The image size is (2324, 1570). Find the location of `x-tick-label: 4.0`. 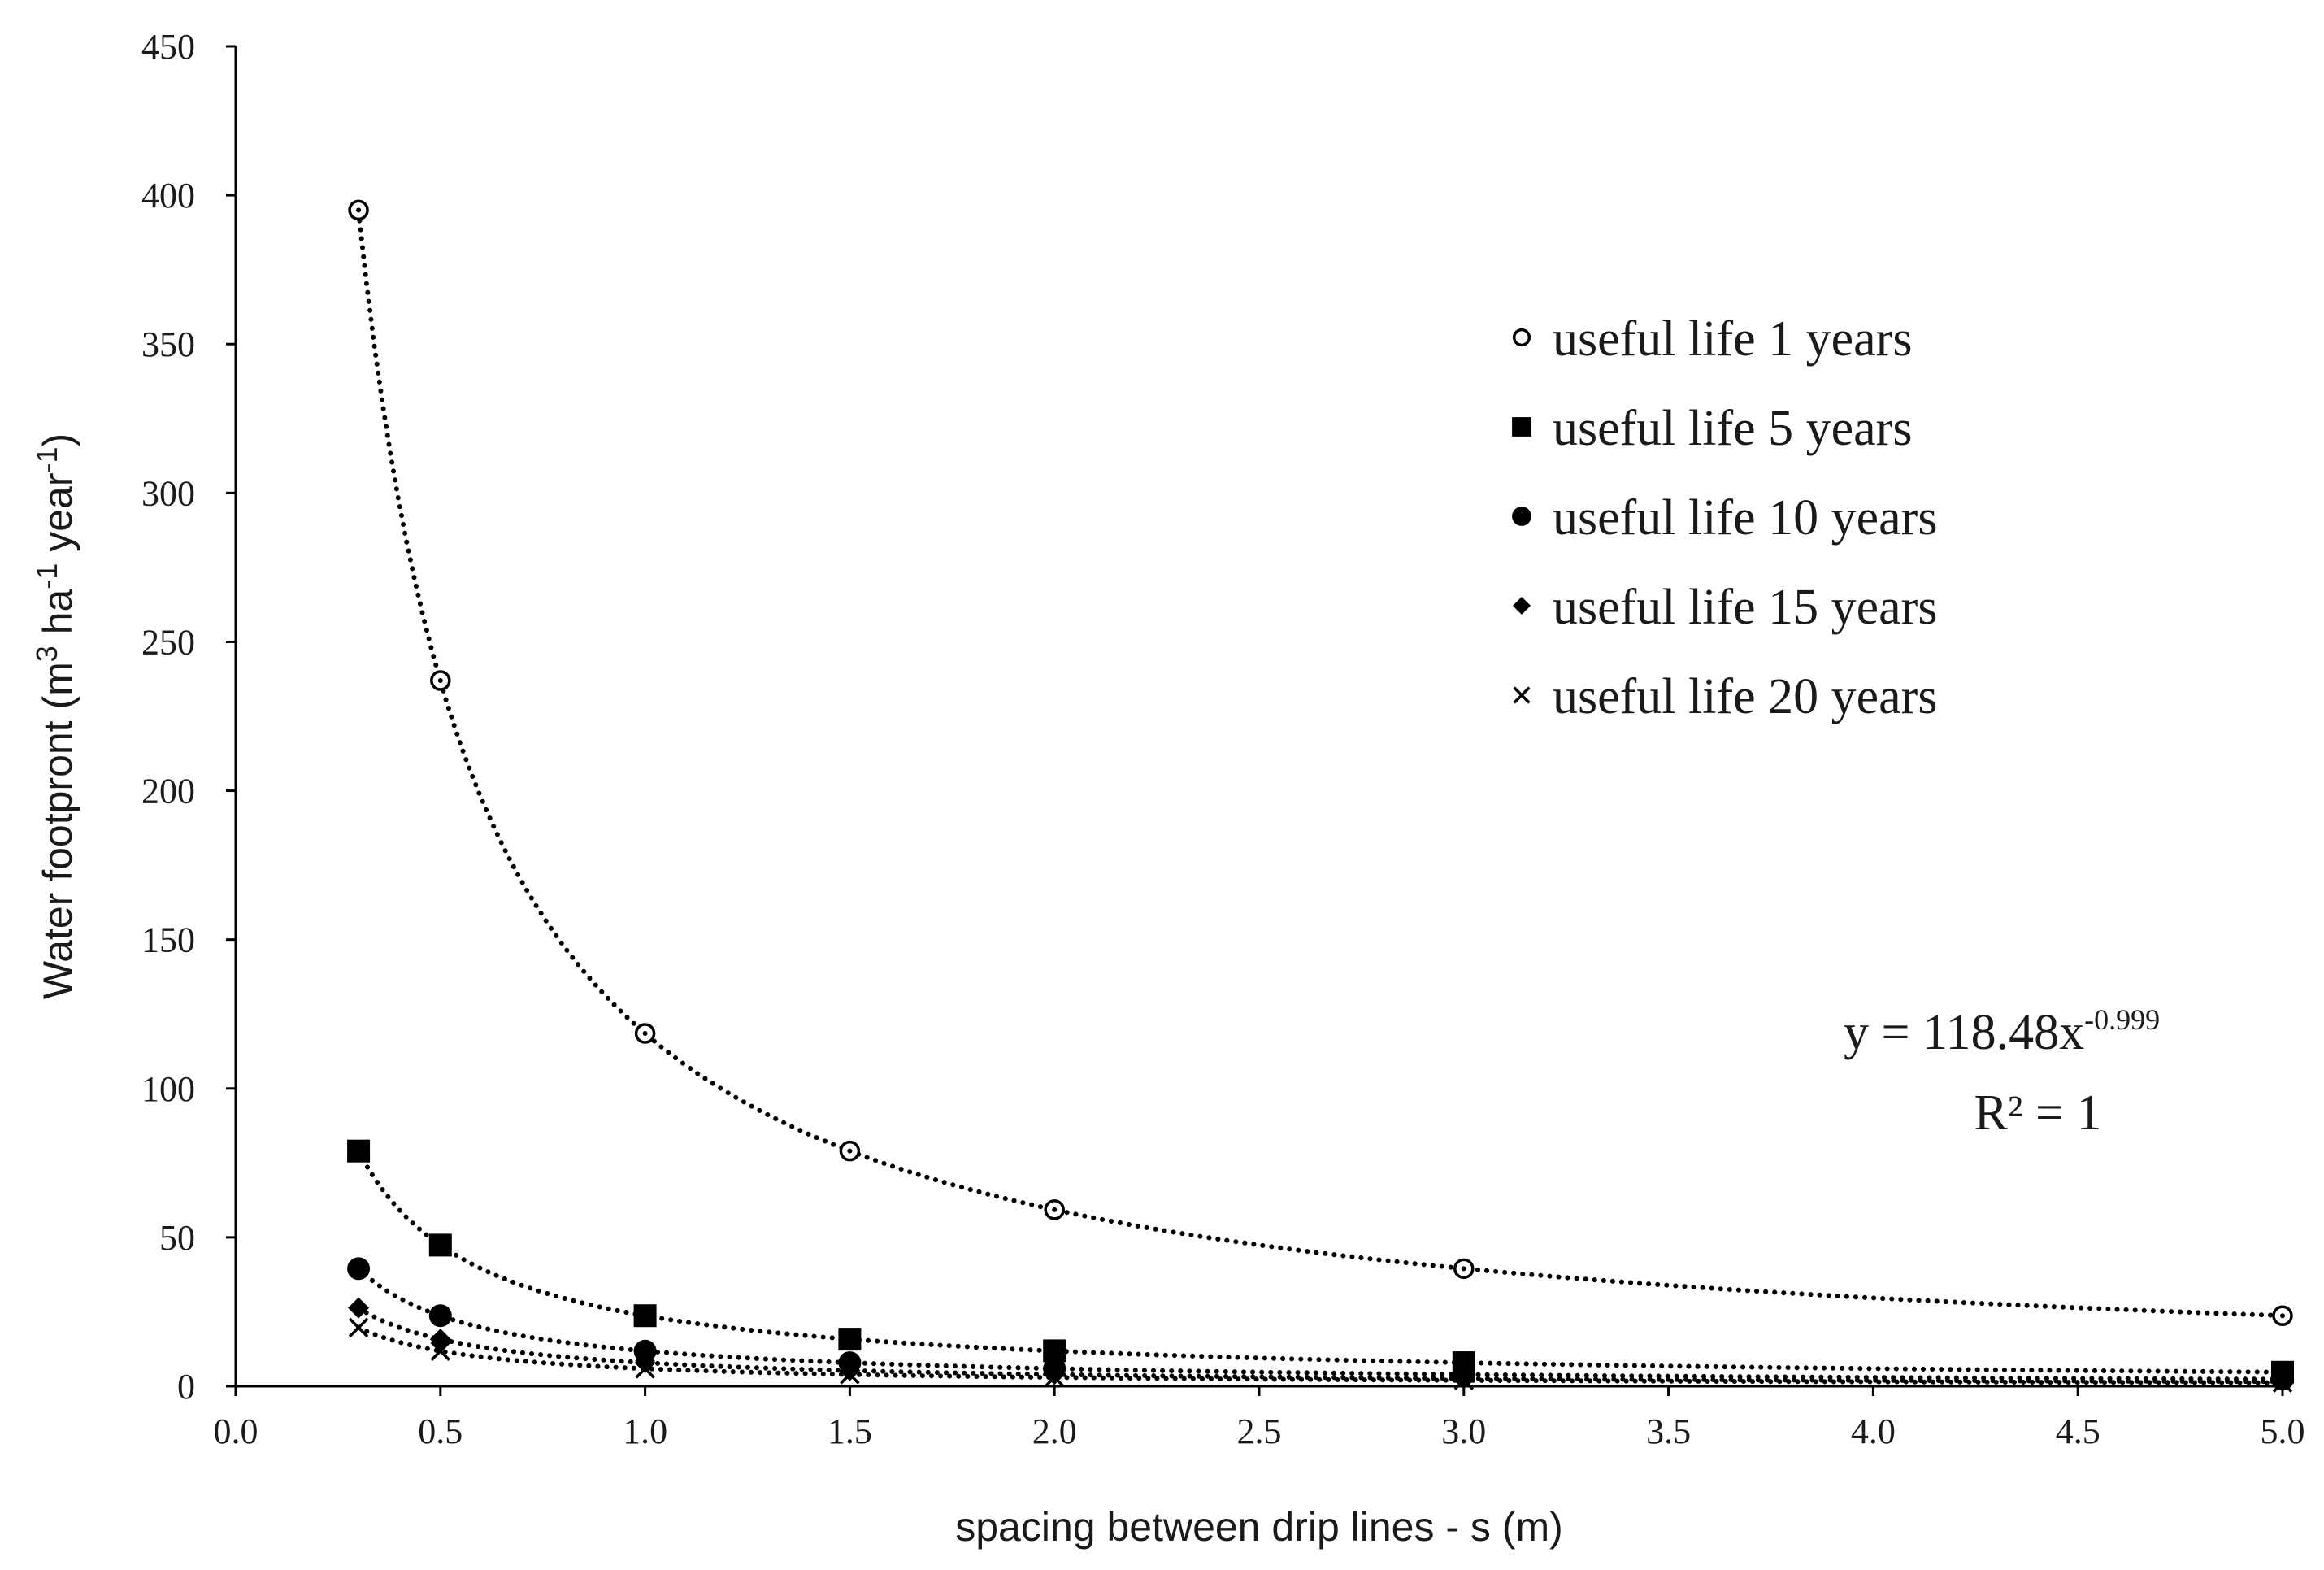

x-tick-label: 4.0 is located at coordinates (1873, 1431).